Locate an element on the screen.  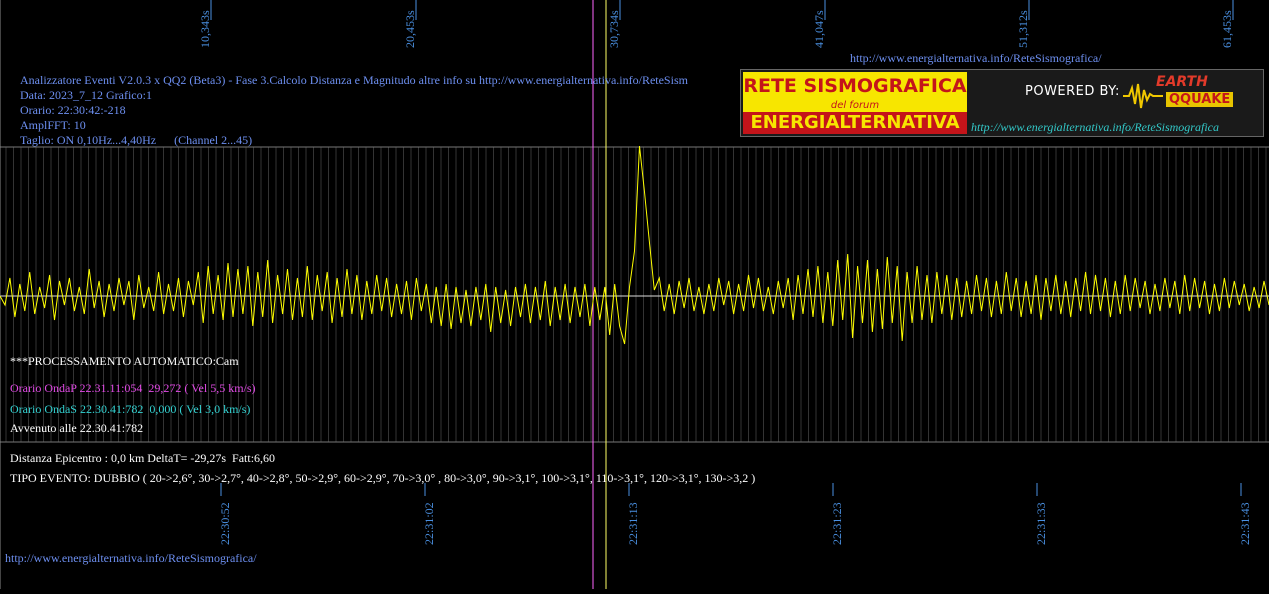
time-line: Orario: 22:30:42:-218 is located at coordinates (73, 110).